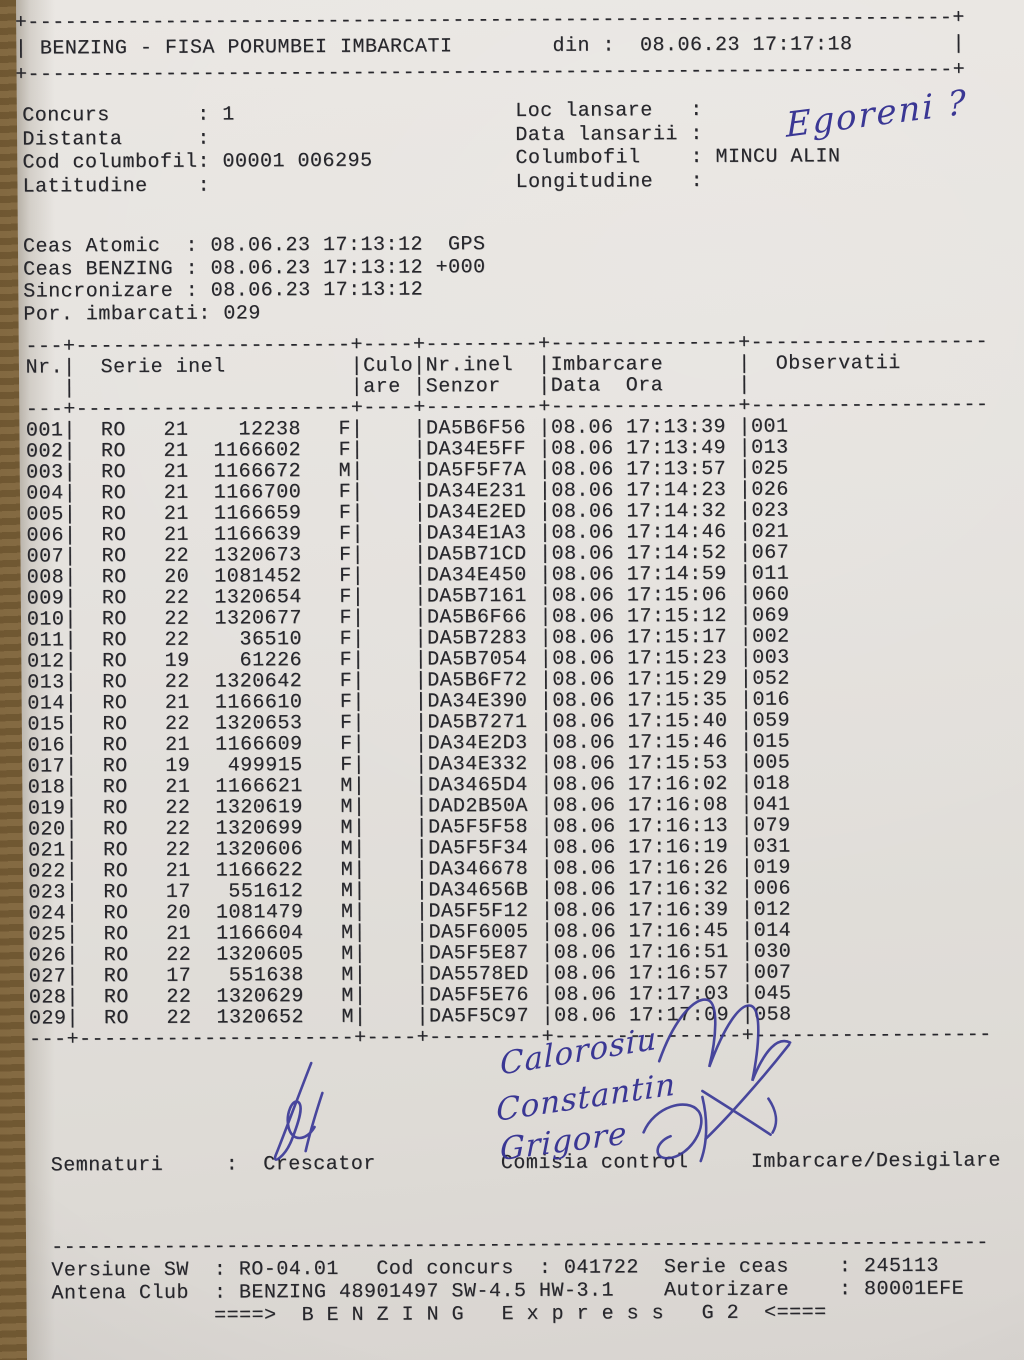  I want to click on field-distanta: Distanta :, so click(116, 139).